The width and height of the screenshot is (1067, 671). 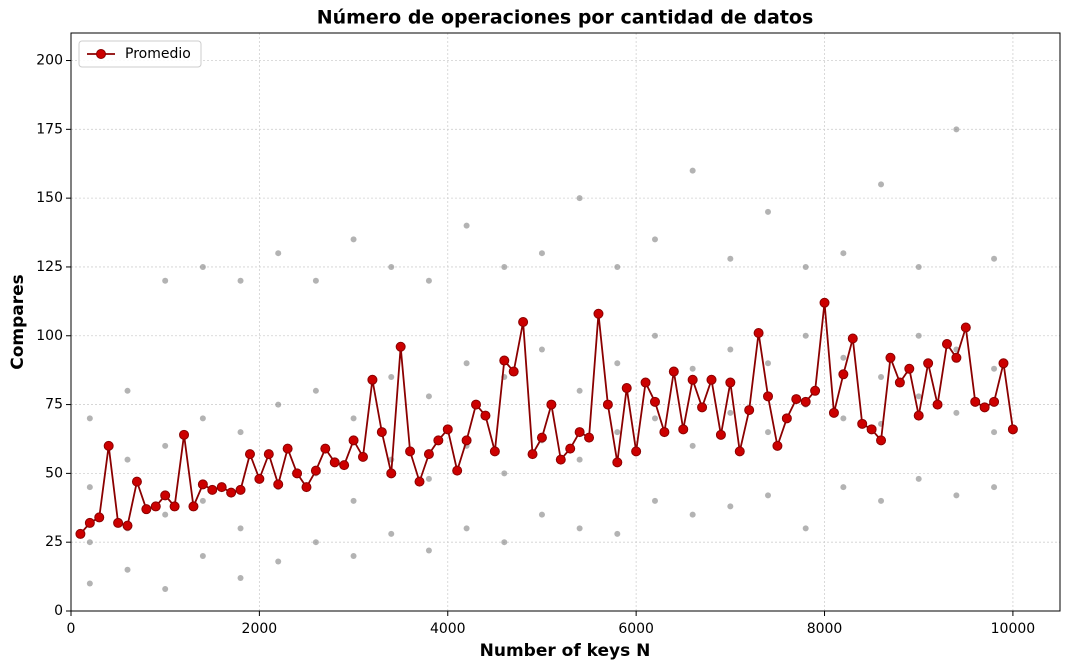 I want to click on x-tick-label: 8000, so click(x=825, y=629).